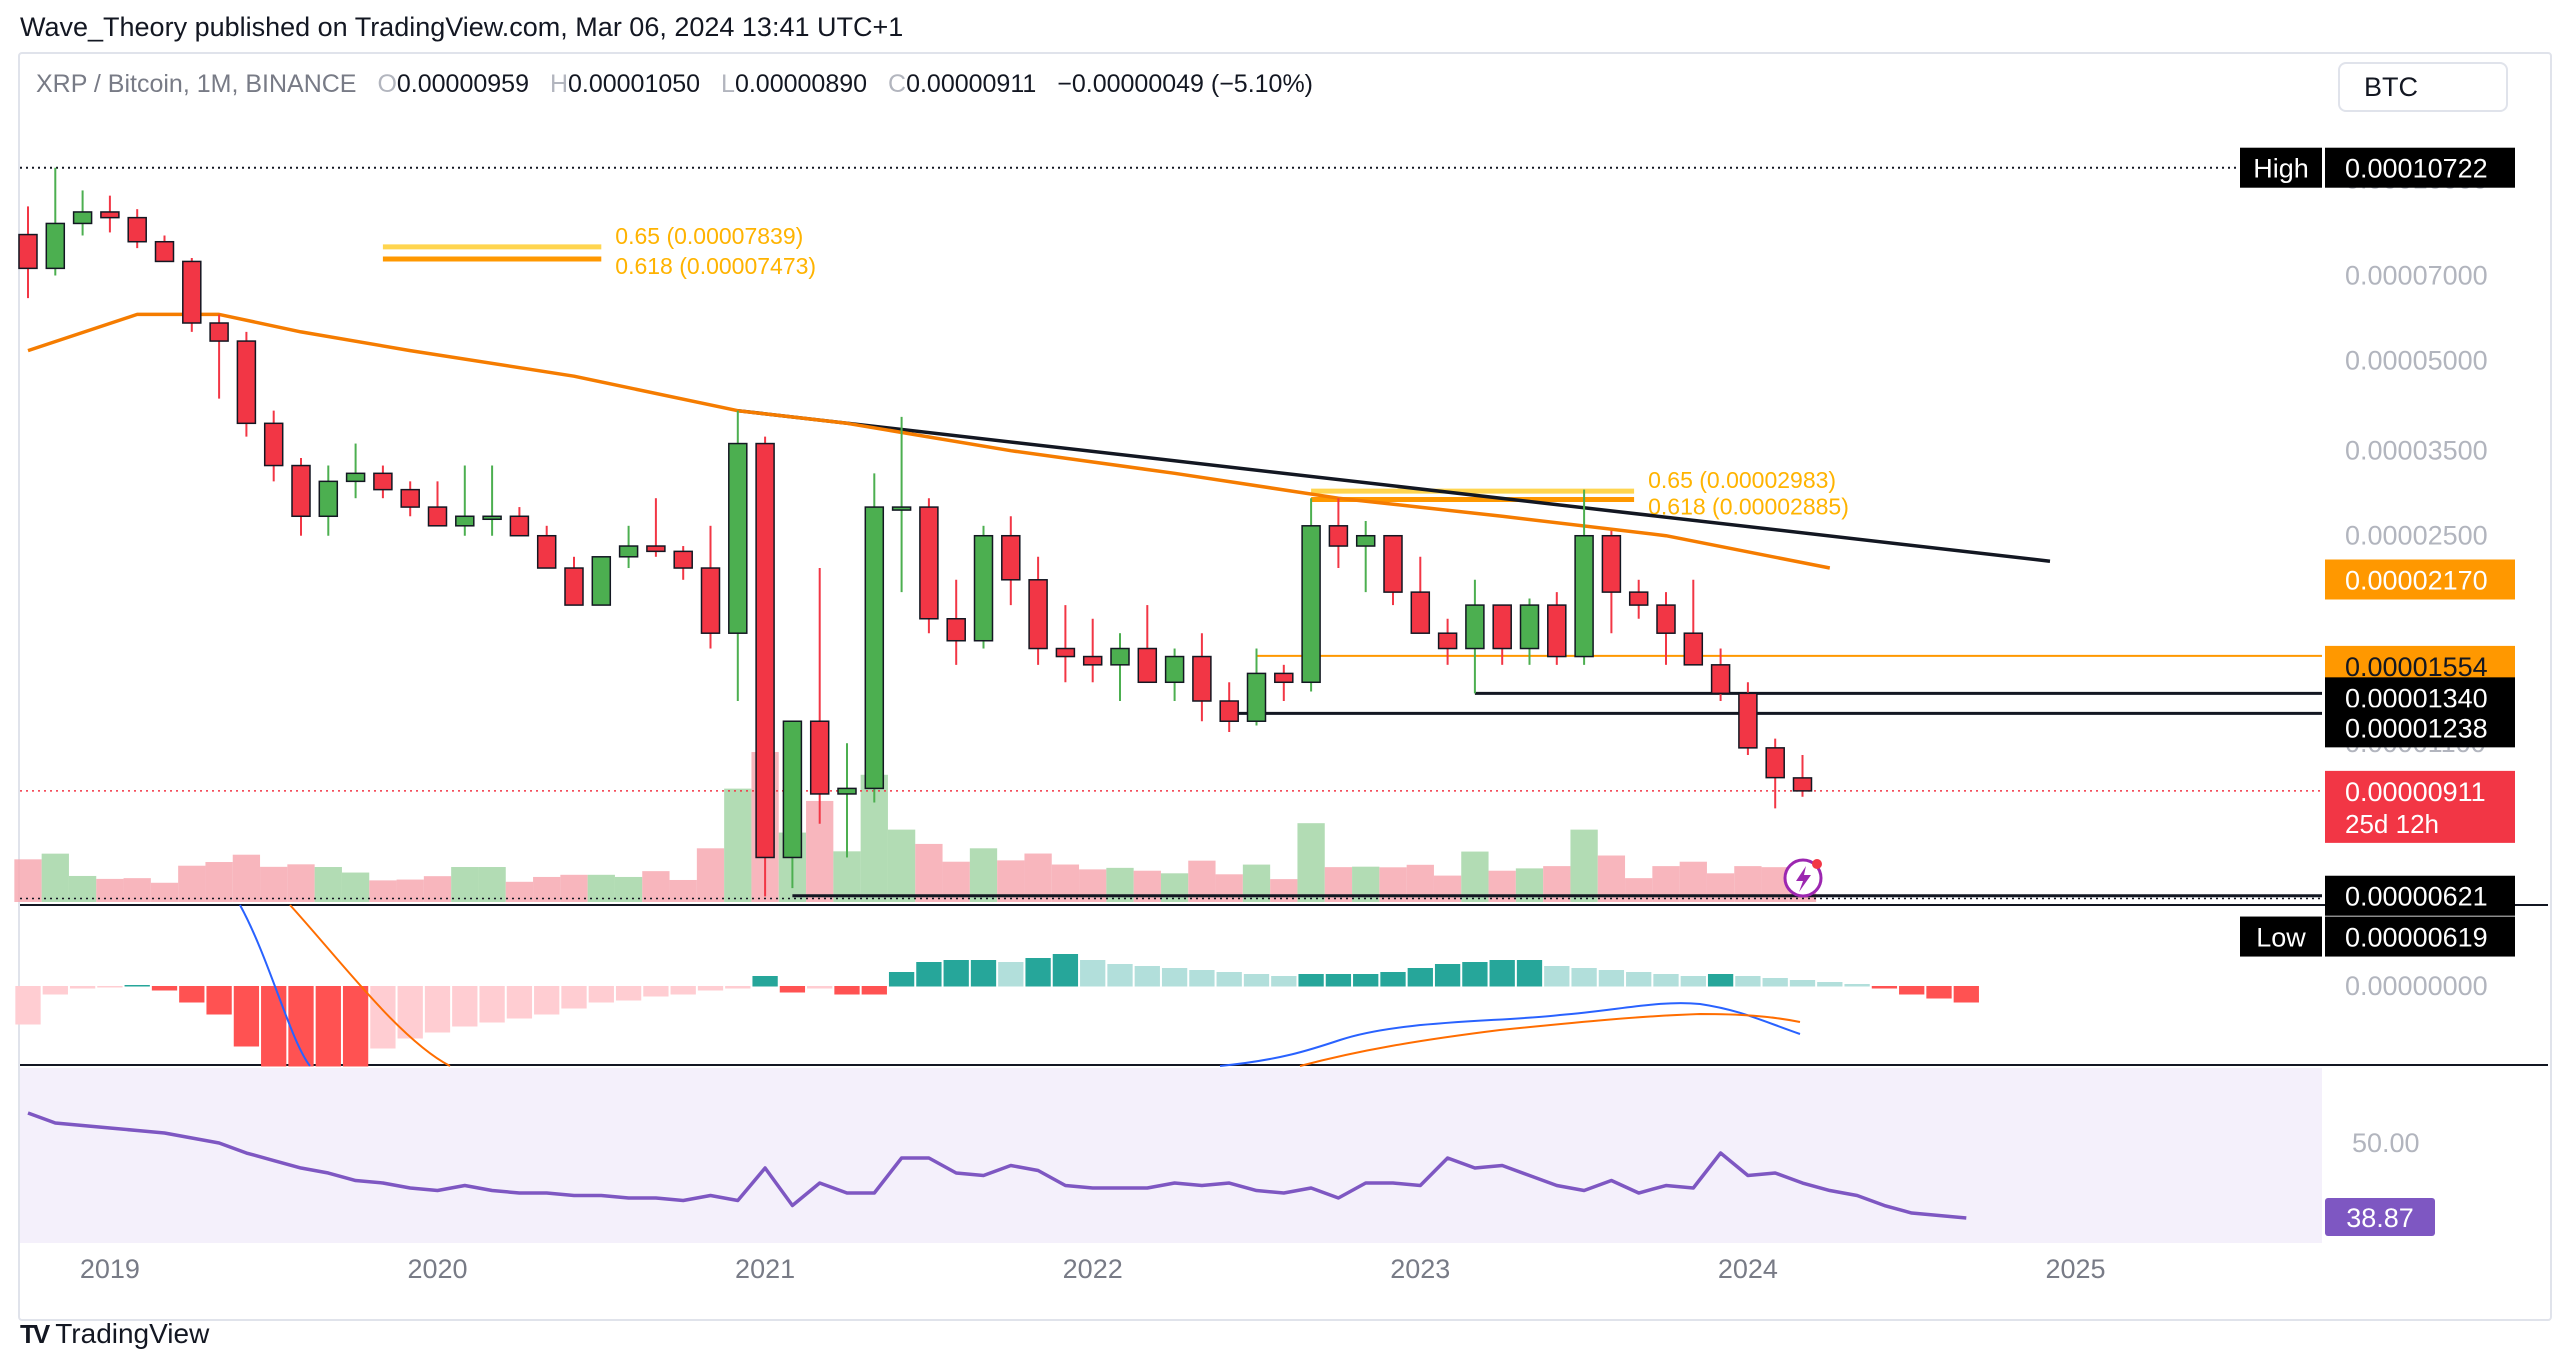  Describe the element at coordinates (2281, 936) in the screenshot. I see `price-tag-label-box` at that location.